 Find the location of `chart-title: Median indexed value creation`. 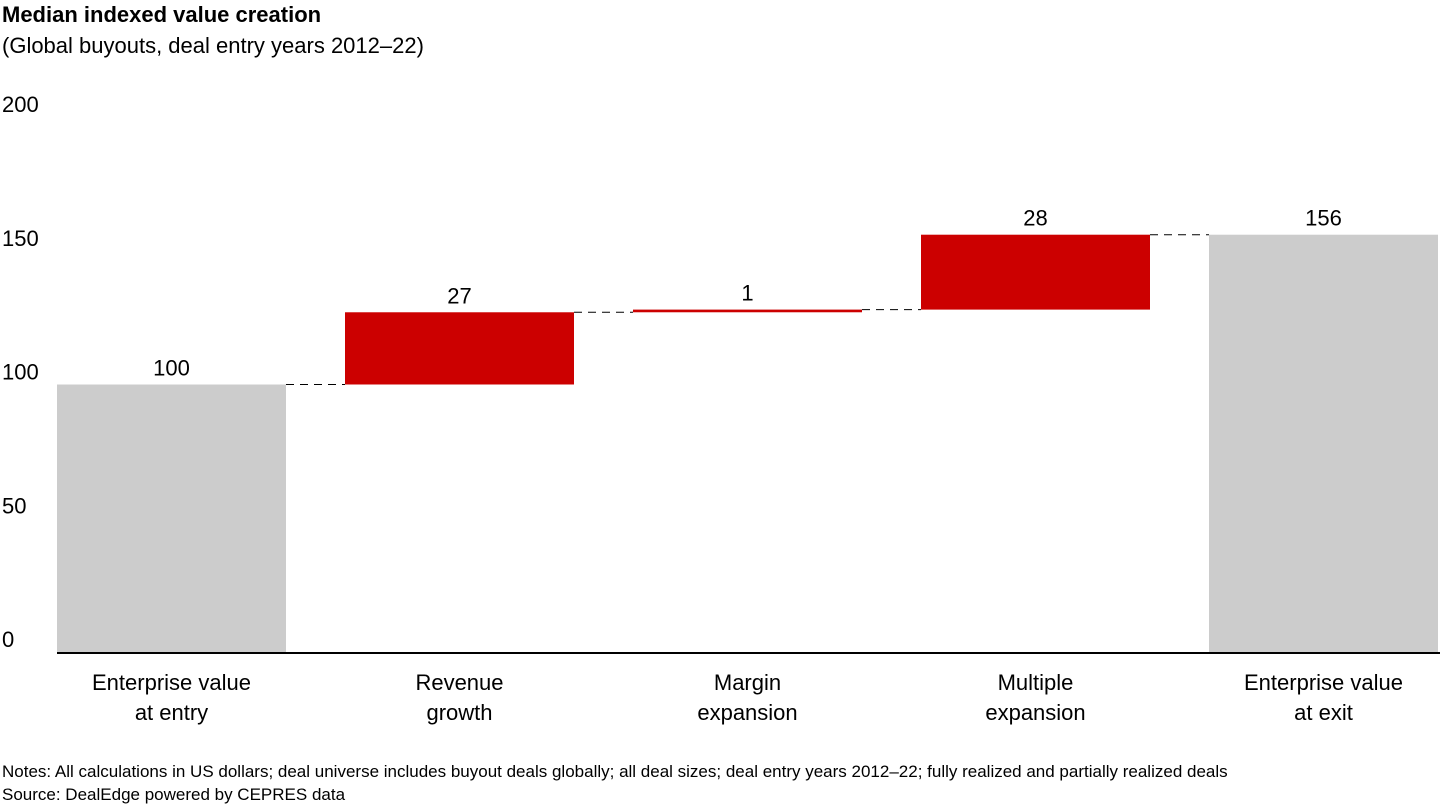

chart-title: Median indexed value creation is located at coordinates (162, 14).